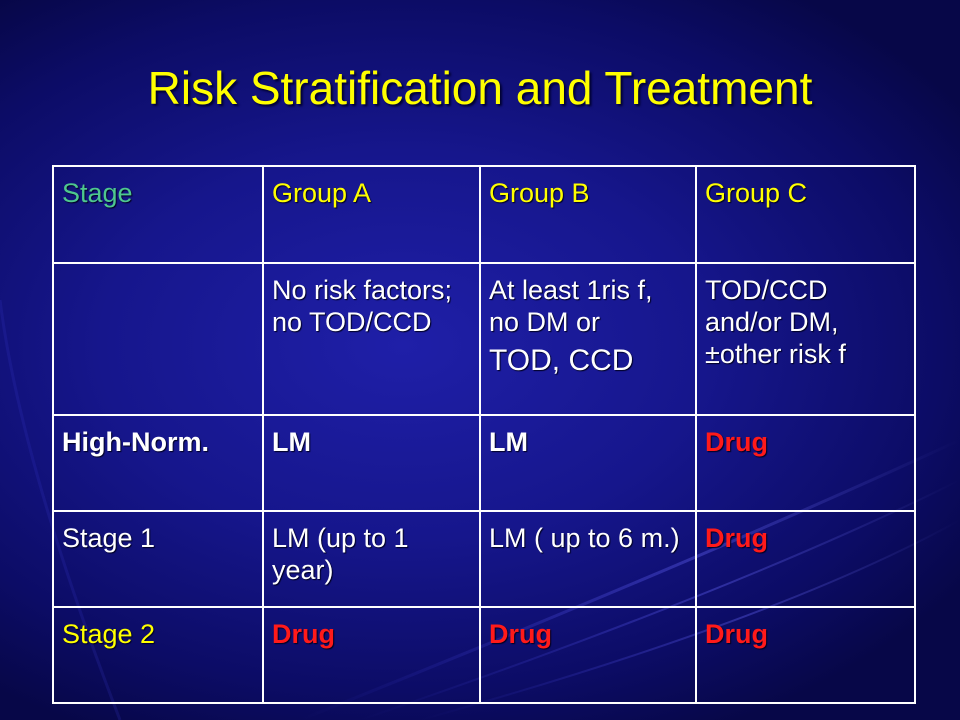  I want to click on description-stage-cell, so click(158, 339).